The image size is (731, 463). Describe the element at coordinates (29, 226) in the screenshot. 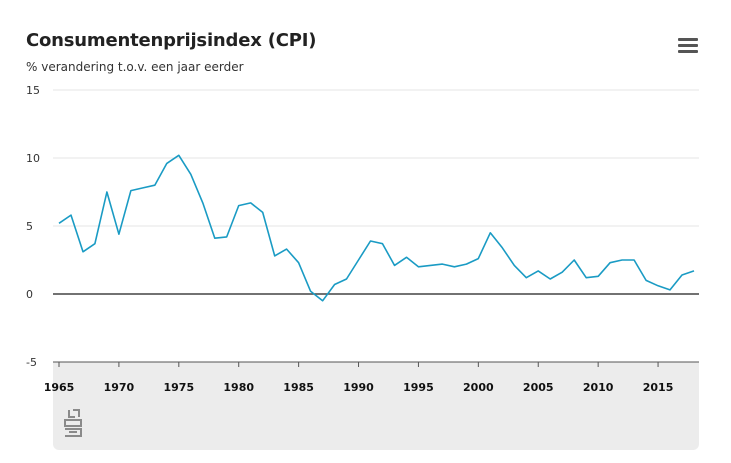

I see `y-tick-label: 5` at that location.